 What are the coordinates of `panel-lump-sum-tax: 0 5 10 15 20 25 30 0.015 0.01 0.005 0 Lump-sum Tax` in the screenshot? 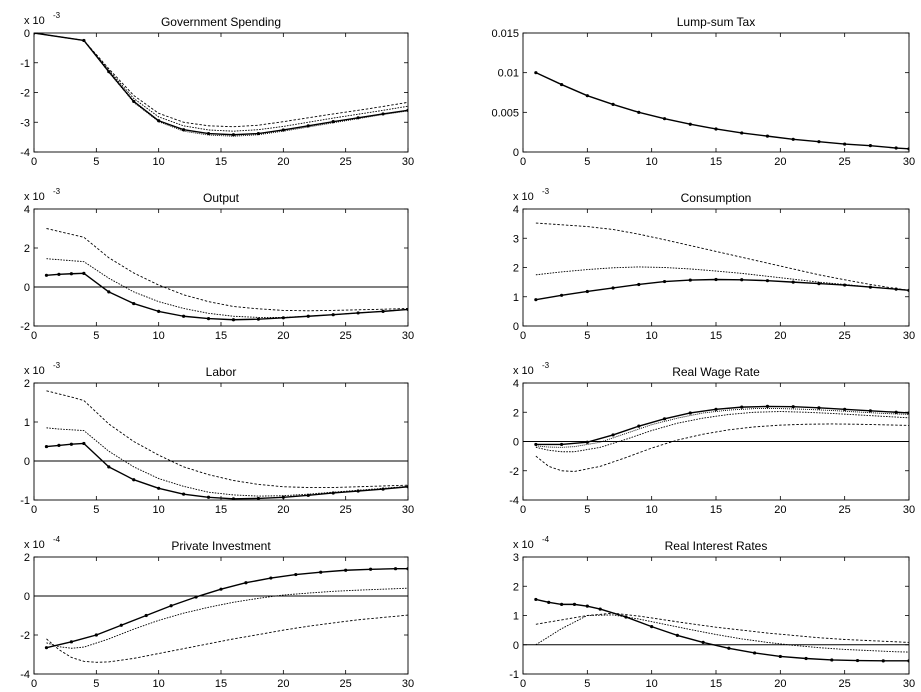 It's located at (703, 91).